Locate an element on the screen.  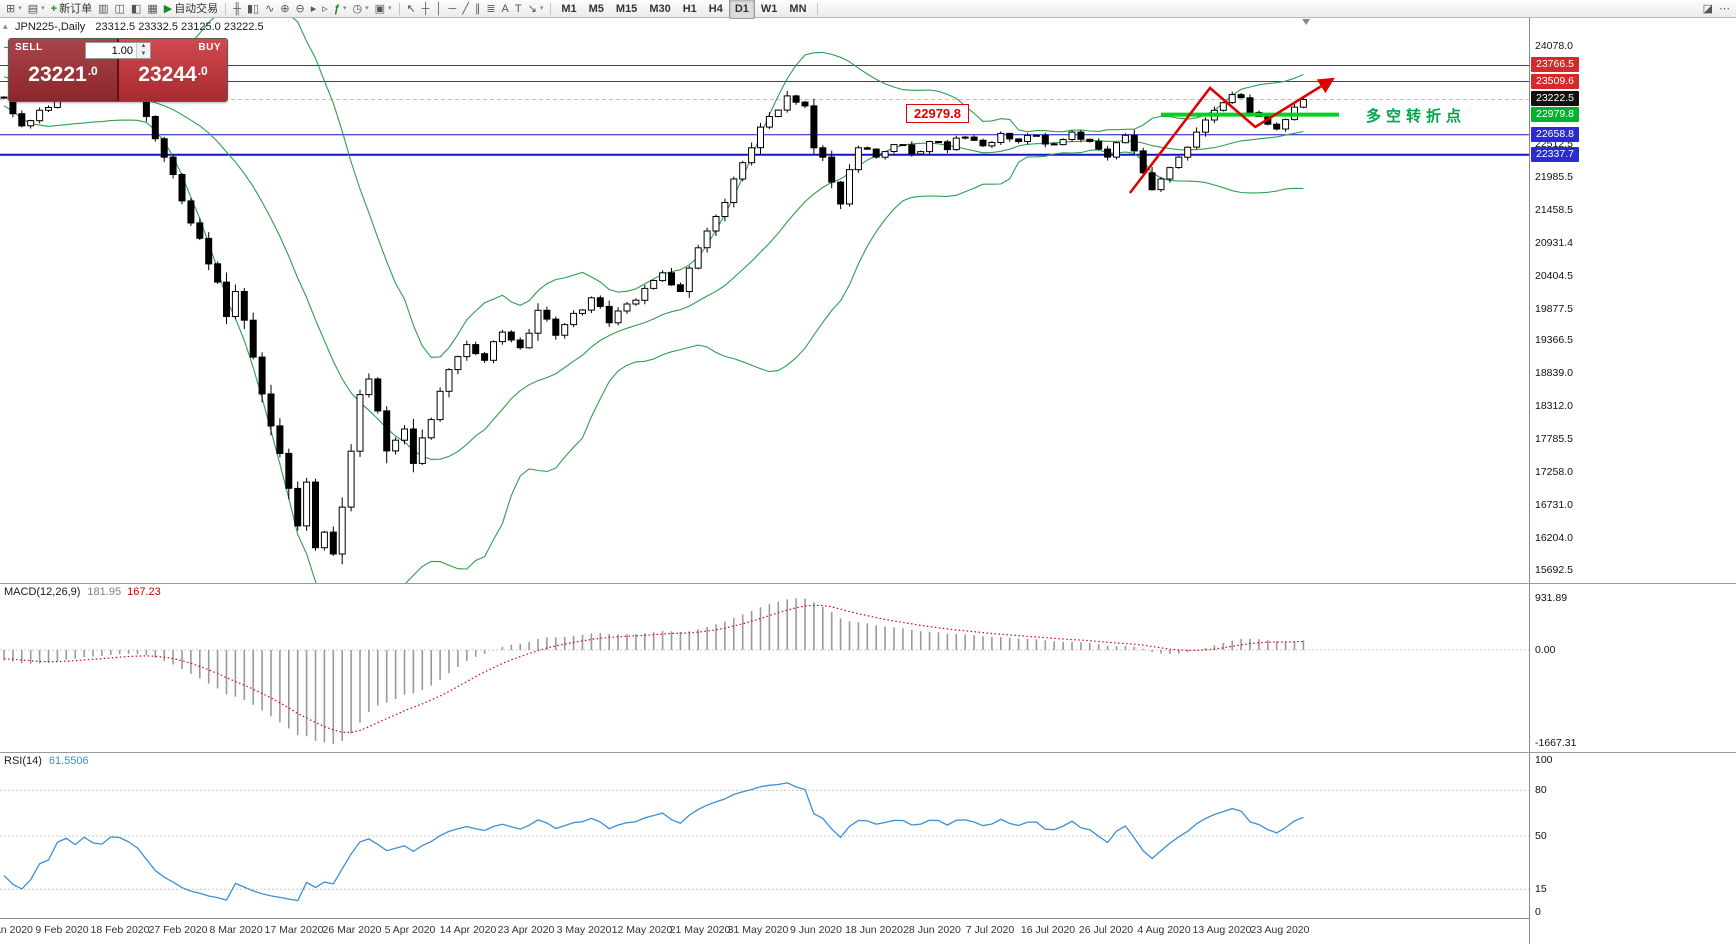
buy-price: 23244 .0 is located at coordinates (173, 74).